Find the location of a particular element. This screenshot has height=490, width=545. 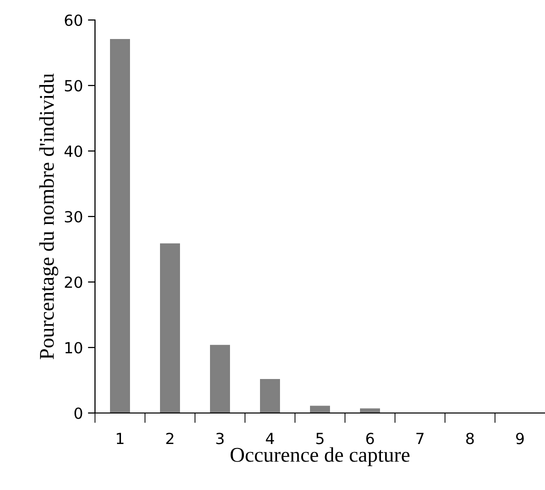

x-tick-label: 5 is located at coordinates (320, 438).